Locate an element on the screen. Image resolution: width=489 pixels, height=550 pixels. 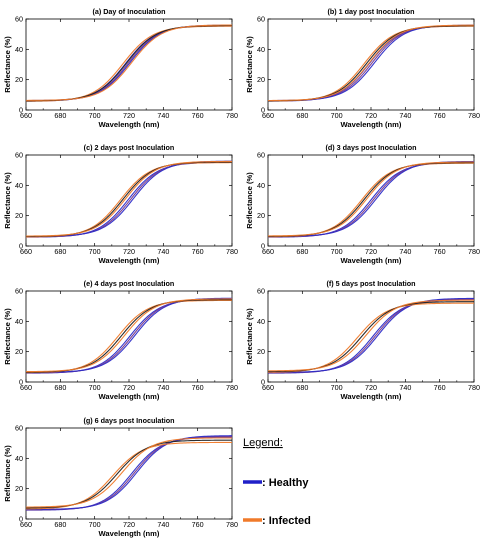
panel-title: (f) 5 days post Inoculation is located at coordinates (370, 283).